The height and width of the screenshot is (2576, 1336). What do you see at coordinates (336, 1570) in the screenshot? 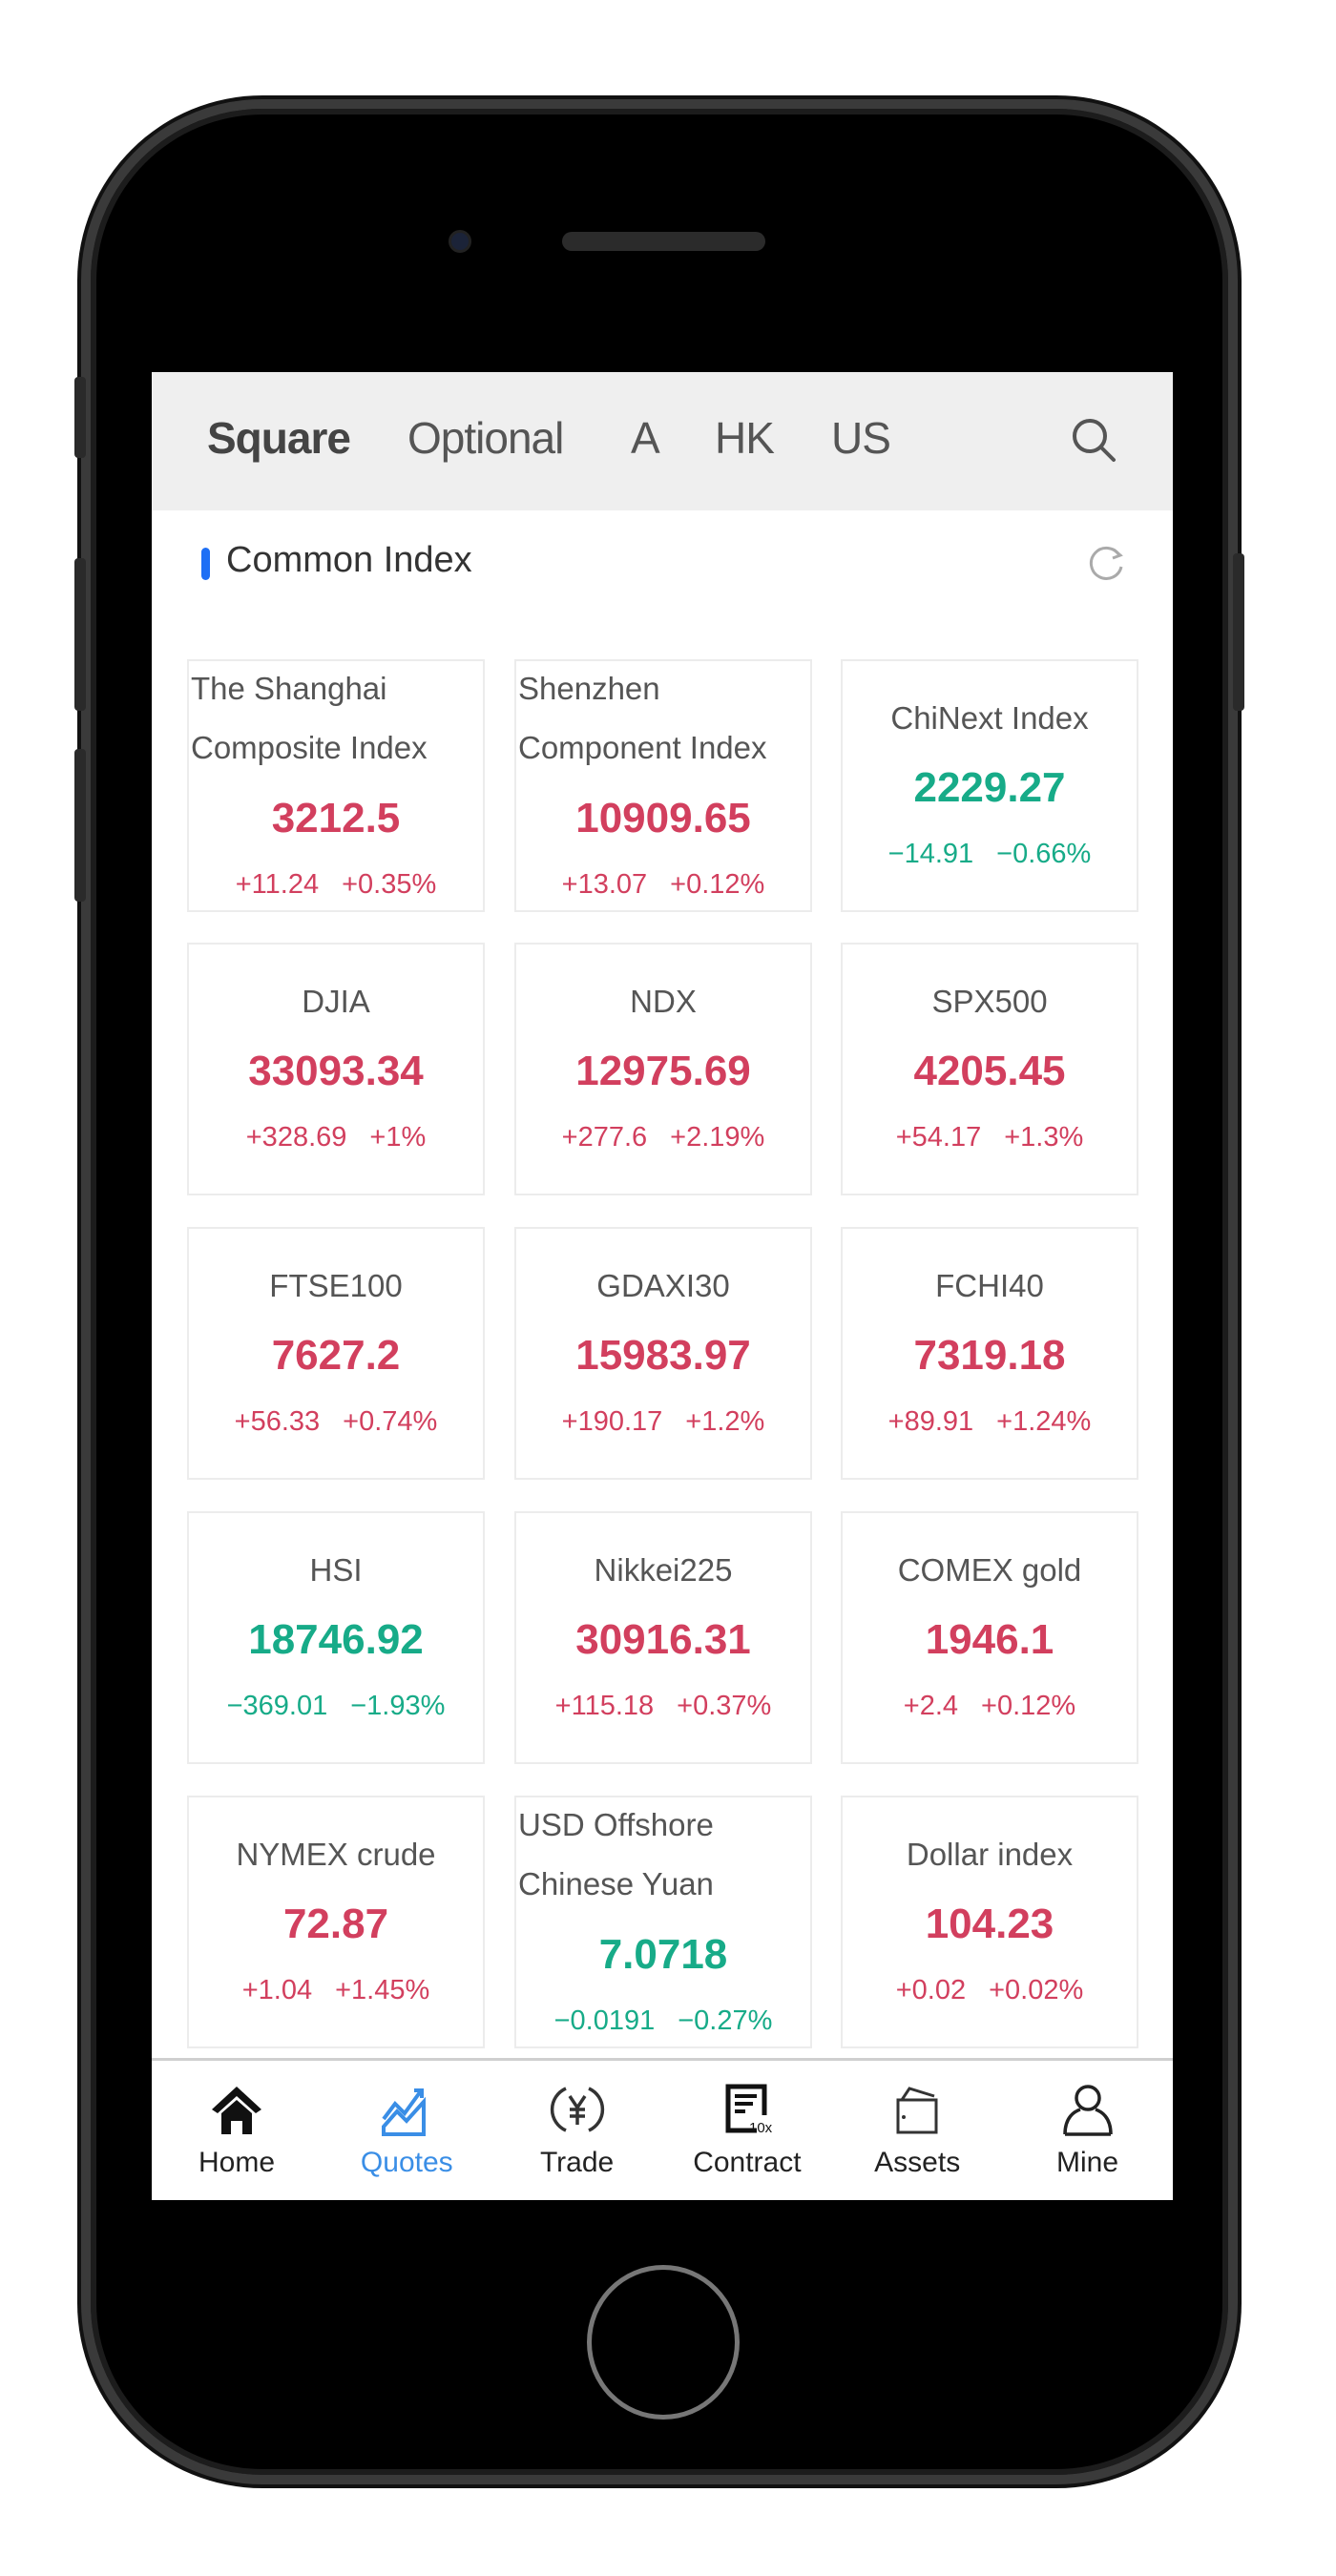
I see `index-name: HSI` at bounding box center [336, 1570].